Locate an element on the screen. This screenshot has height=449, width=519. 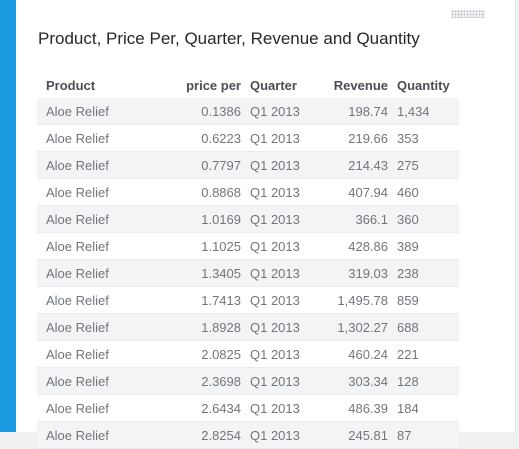
price-per-cell: 2.0825 is located at coordinates (211, 354).